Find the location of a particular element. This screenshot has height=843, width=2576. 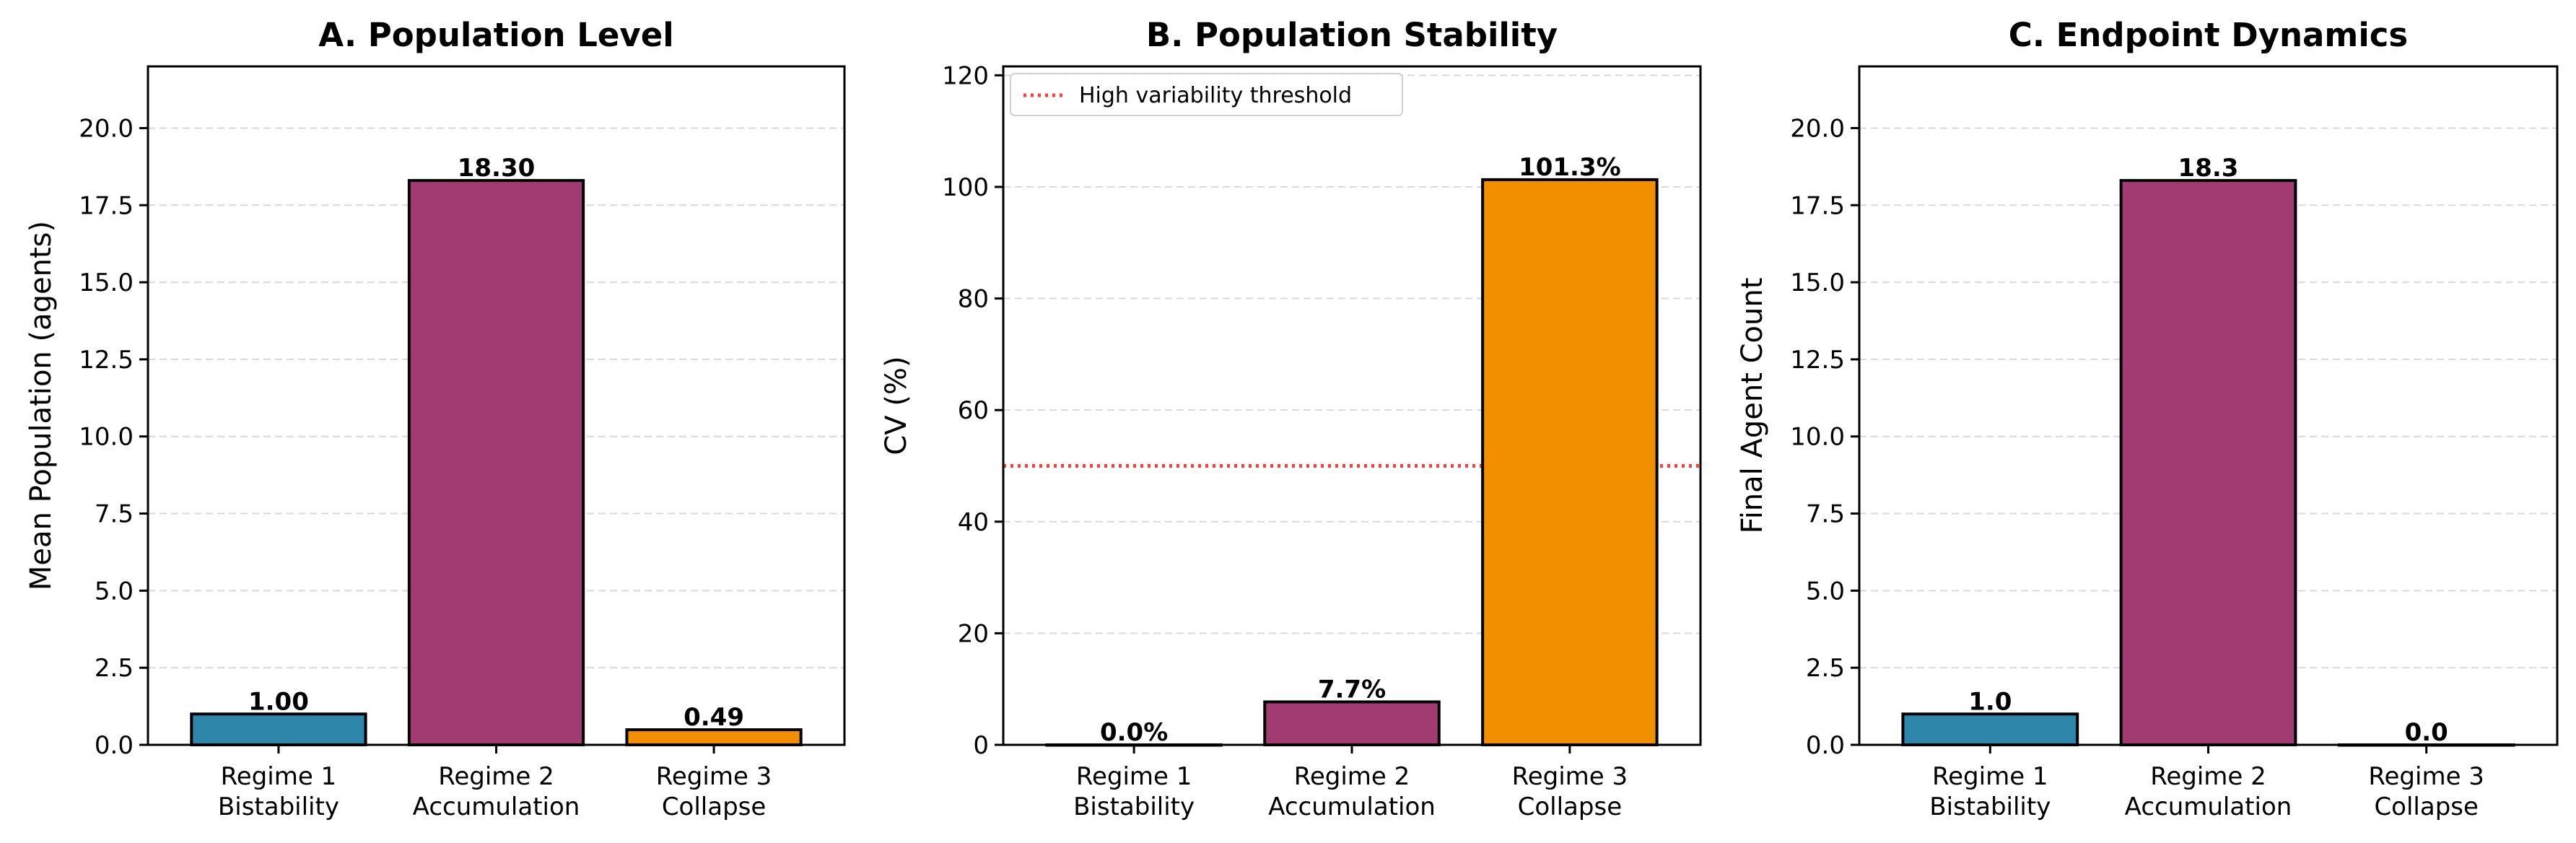

bar-value-label: 18.30 is located at coordinates (497, 168).